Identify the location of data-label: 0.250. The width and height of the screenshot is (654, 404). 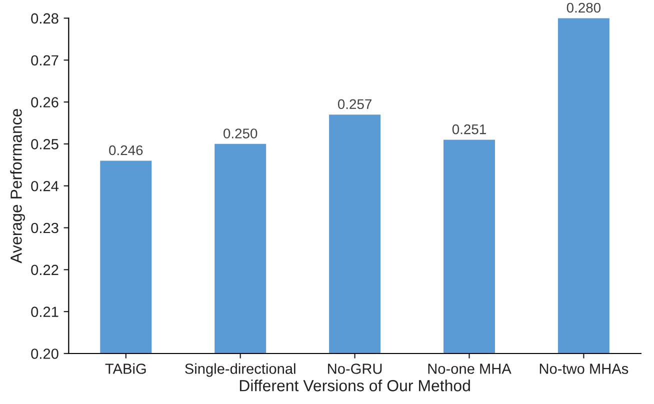
(241, 133).